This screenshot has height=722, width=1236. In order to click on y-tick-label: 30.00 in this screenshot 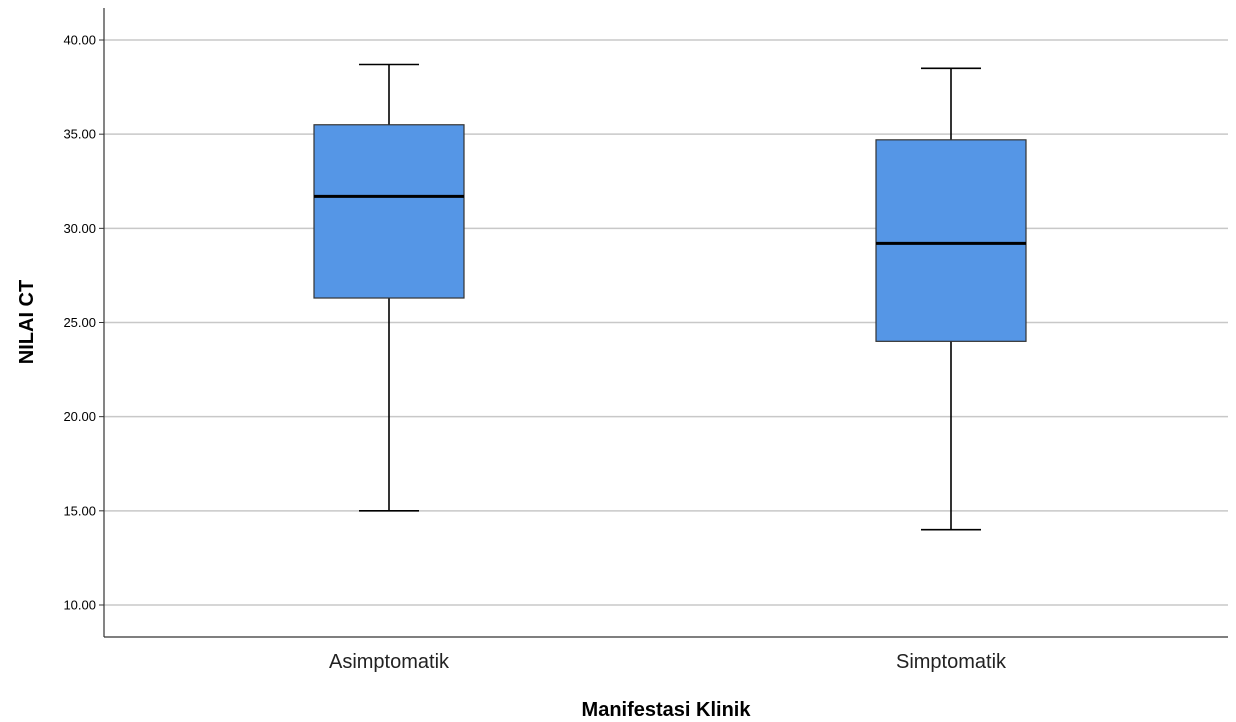, I will do `click(79, 228)`.